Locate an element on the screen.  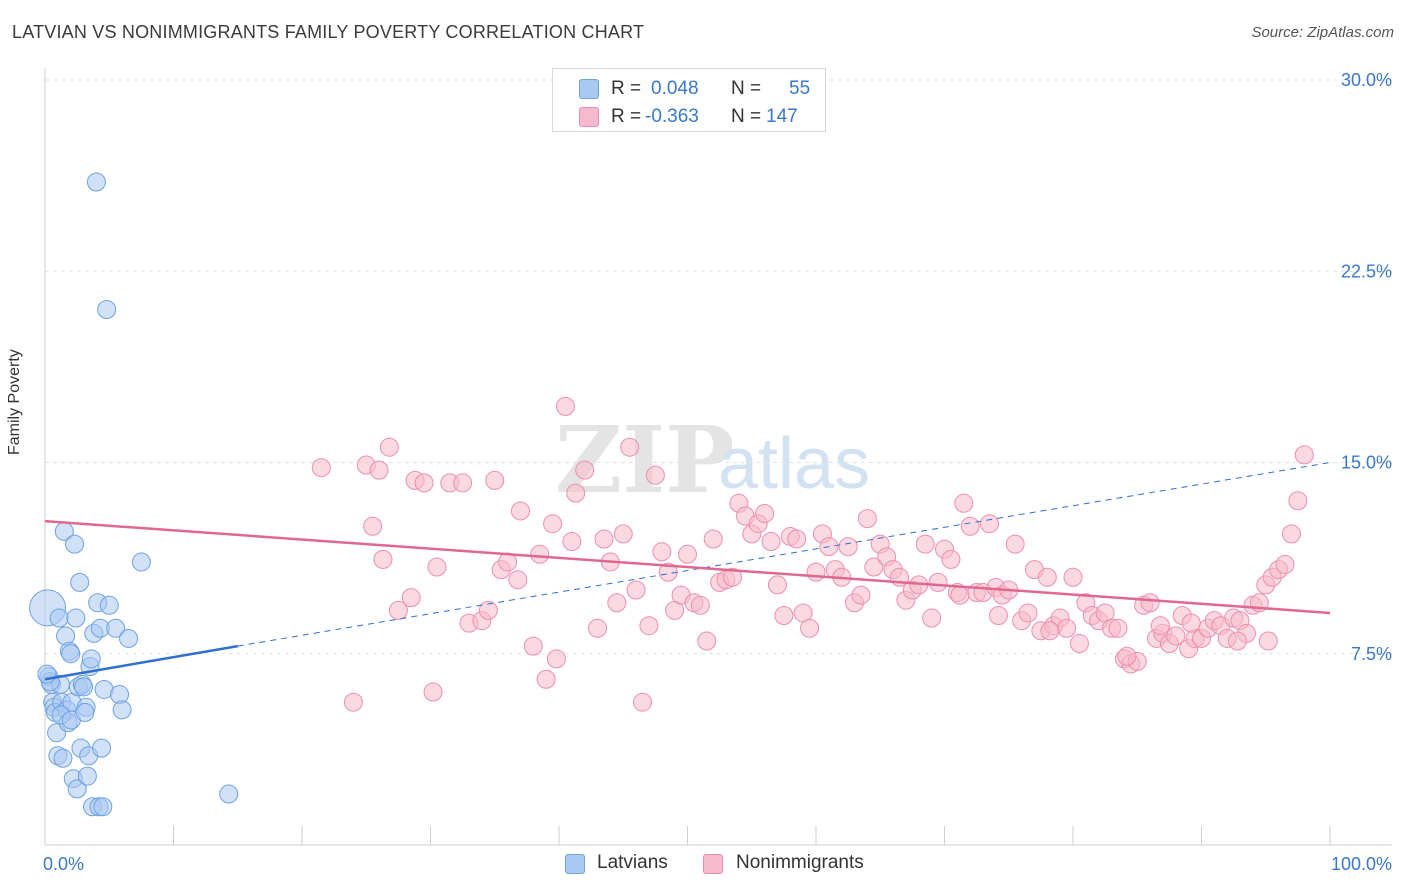
legend-row-latvians: R = 0.048 N = 55 is located at coordinates (689, 88).